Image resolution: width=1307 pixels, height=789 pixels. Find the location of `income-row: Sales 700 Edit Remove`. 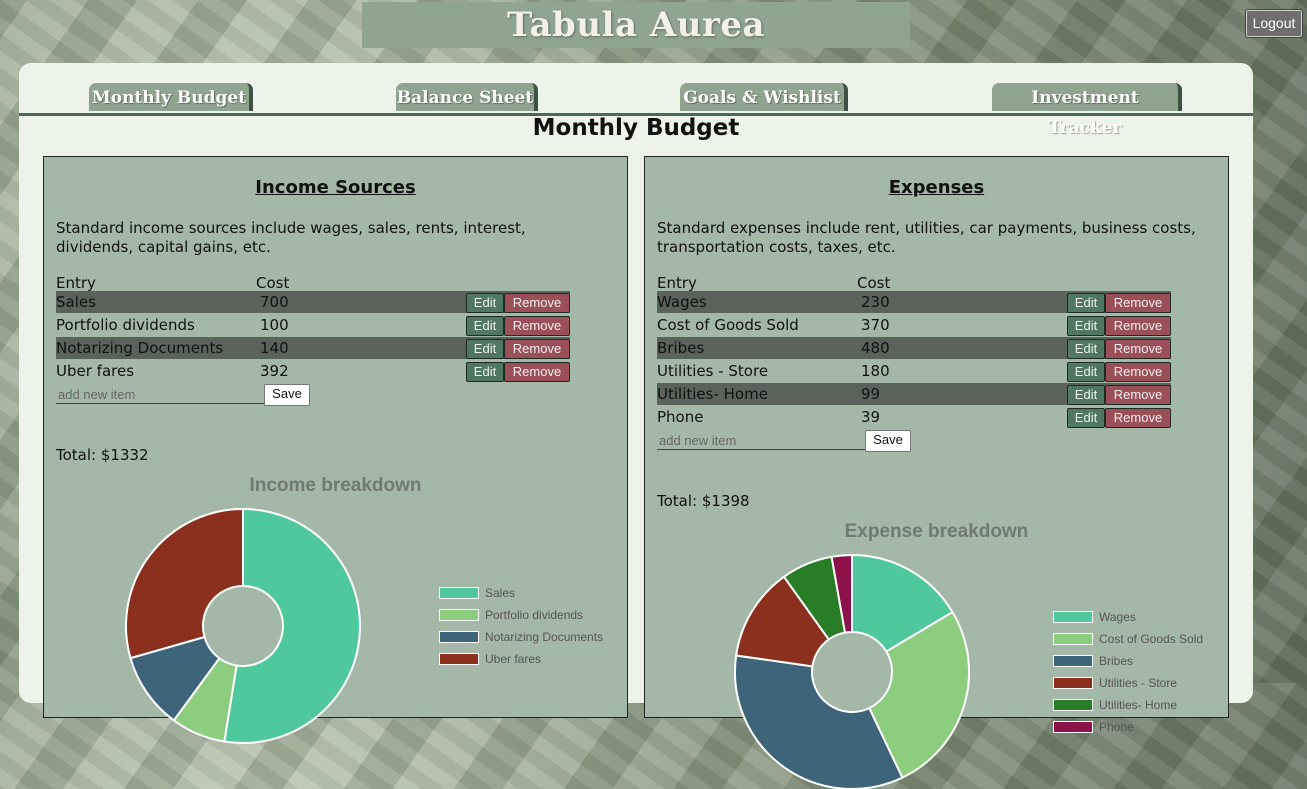

income-row: Sales 700 Edit Remove is located at coordinates (313, 302).